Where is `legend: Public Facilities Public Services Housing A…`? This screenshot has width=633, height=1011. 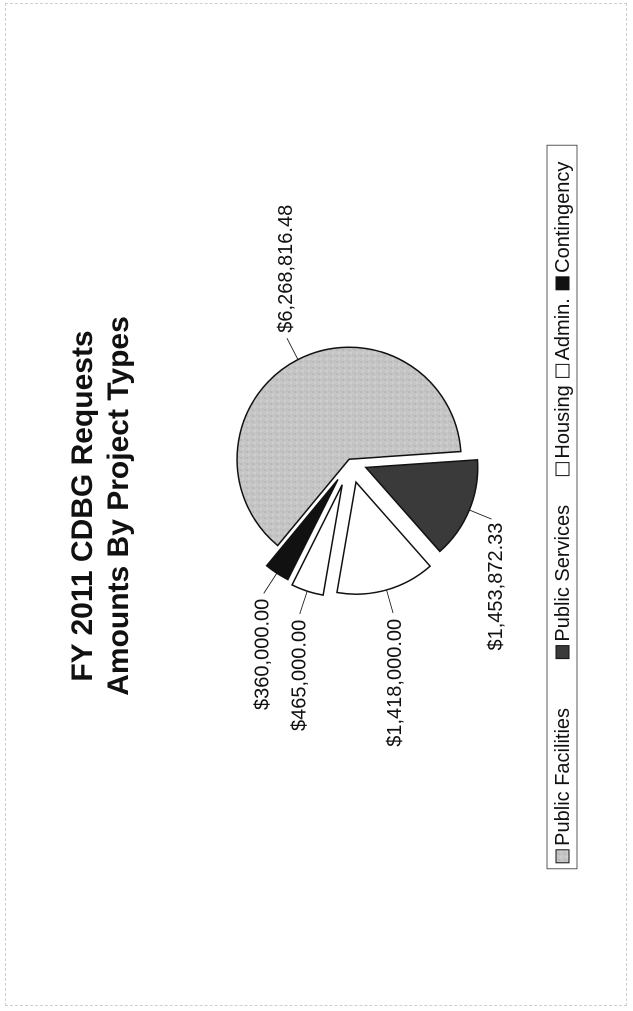
legend: Public Facilities Public Services Housing A… is located at coordinates (562, 507).